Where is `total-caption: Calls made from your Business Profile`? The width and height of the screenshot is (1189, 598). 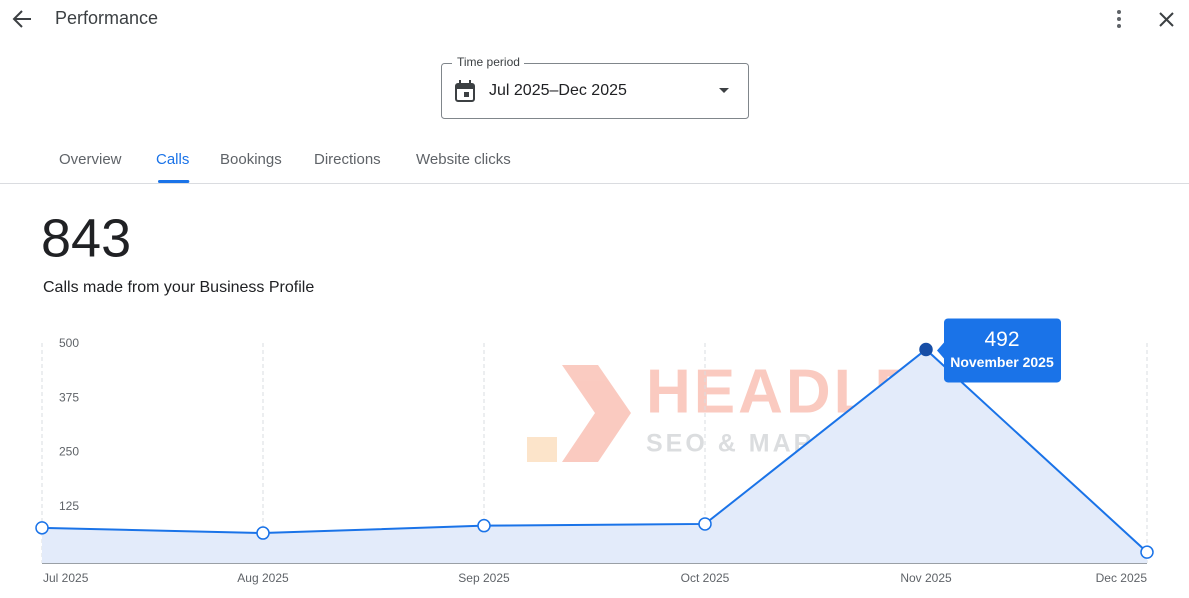 total-caption: Calls made from your Business Profile is located at coordinates (178, 287).